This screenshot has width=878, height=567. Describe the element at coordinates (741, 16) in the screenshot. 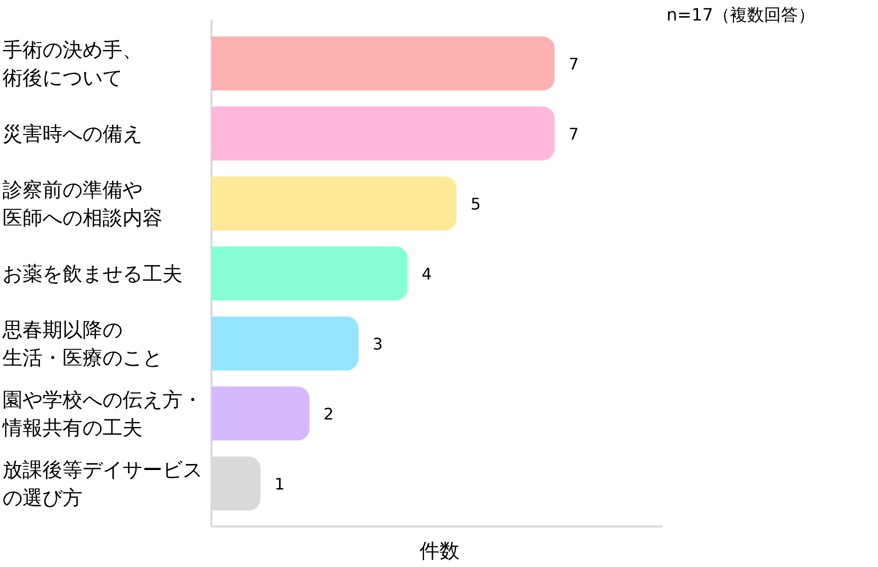

I see `text: n=17（複数回答）` at that location.